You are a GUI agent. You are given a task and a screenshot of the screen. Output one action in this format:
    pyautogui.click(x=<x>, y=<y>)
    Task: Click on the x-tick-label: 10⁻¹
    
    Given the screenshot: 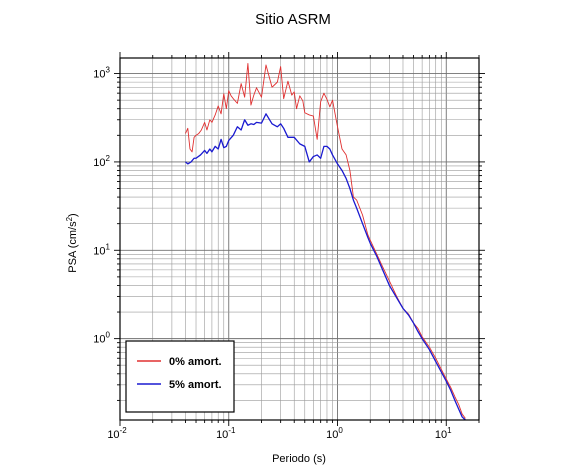 What is the action you would take?
    pyautogui.click(x=226, y=433)
    